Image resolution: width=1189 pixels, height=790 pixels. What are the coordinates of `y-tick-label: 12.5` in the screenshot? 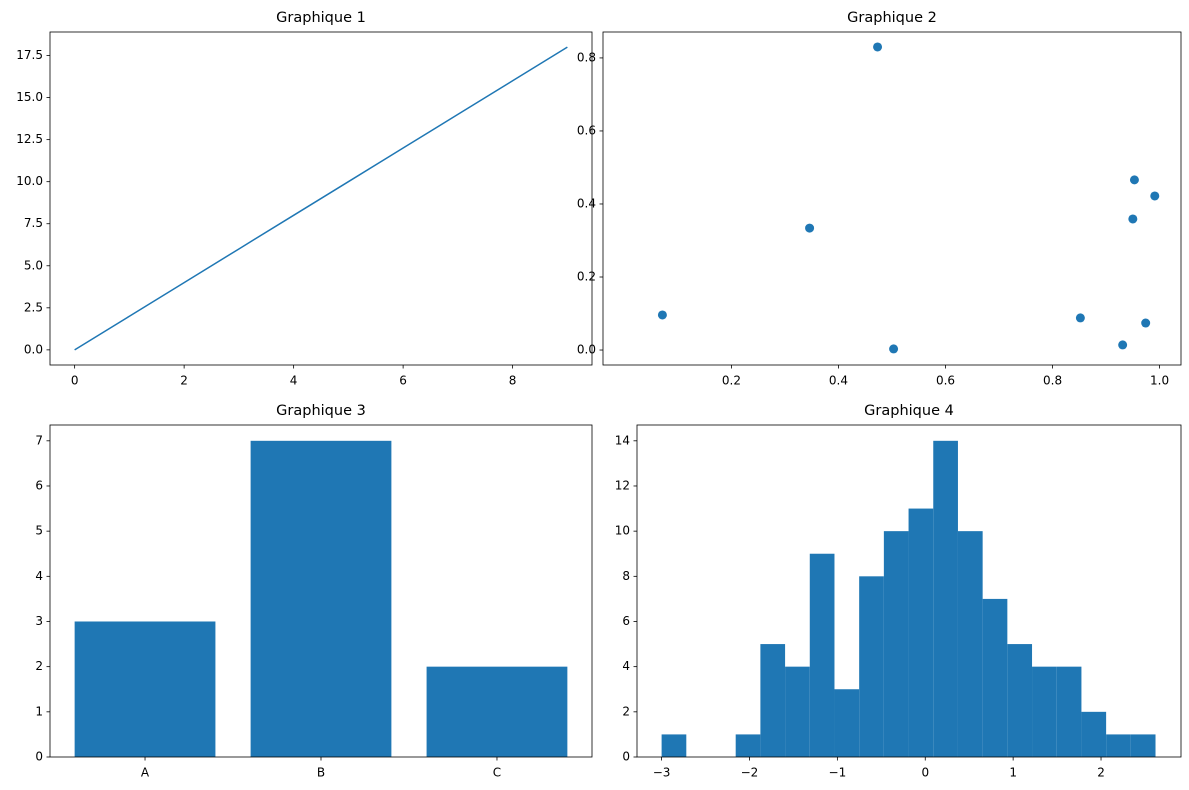 It's located at (29, 139).